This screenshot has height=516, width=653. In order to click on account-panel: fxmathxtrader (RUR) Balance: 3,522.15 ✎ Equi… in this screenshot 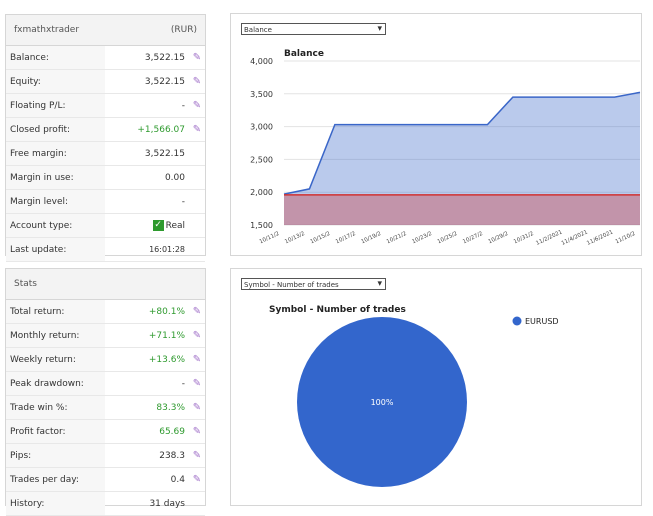, I will do `click(105, 138)`.